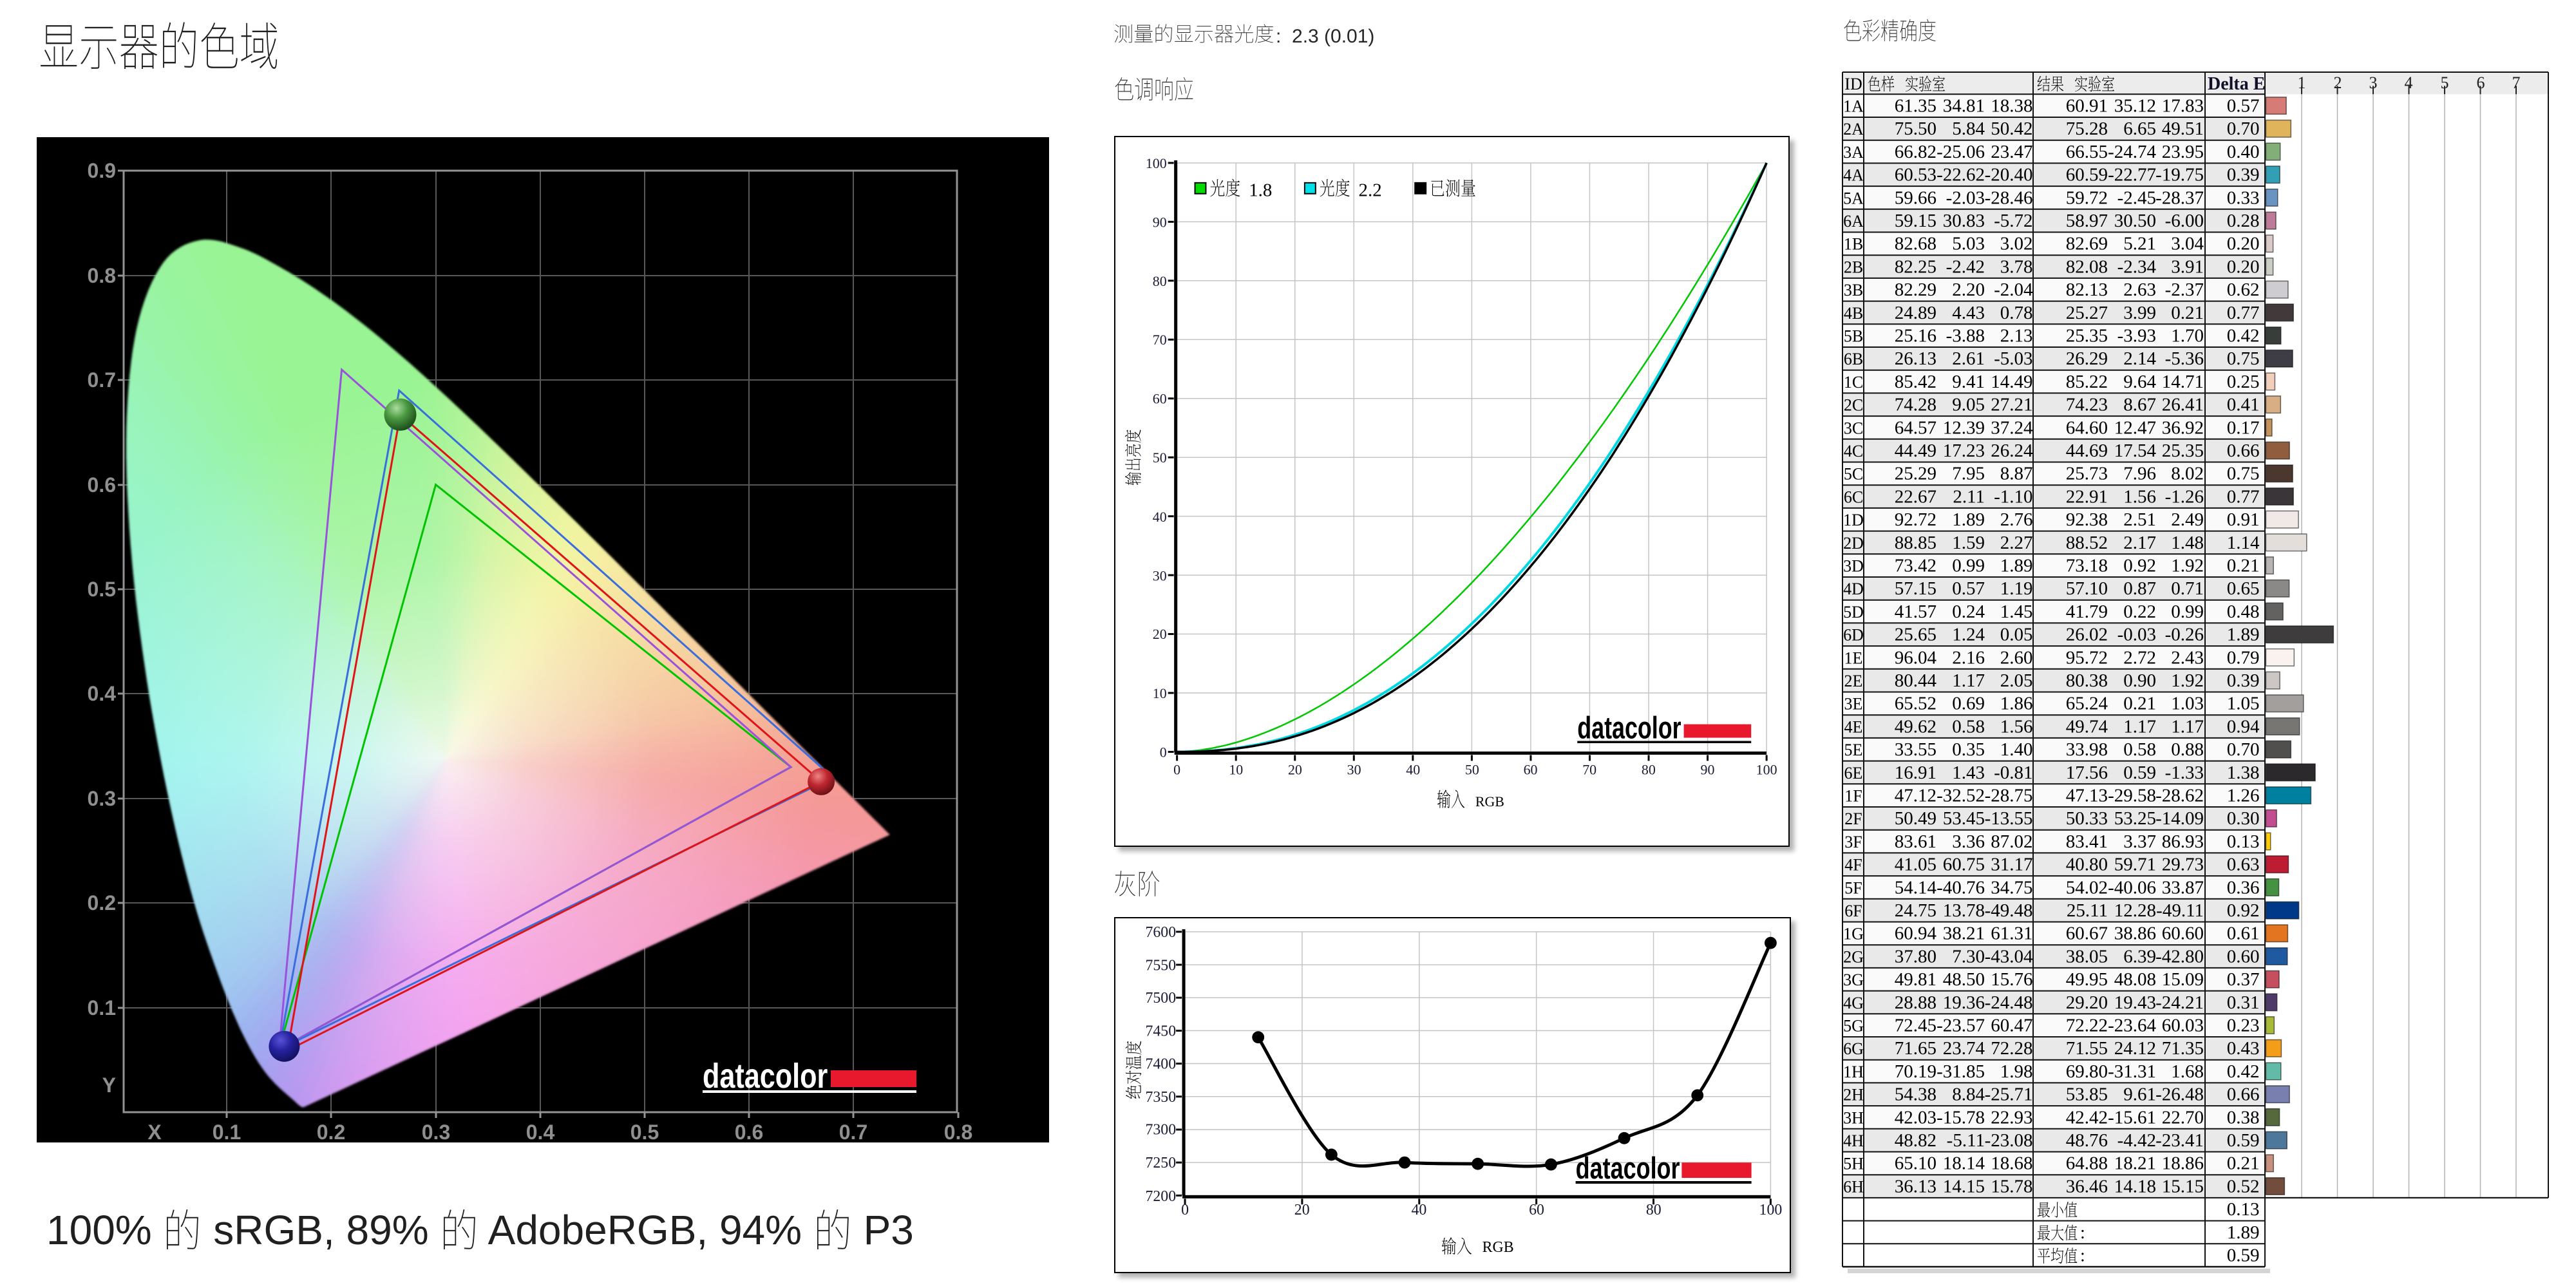 This screenshot has width=2576, height=1288. Describe the element at coordinates (1964, 818) in the screenshot. I see `svg-text: 53.45` at that location.